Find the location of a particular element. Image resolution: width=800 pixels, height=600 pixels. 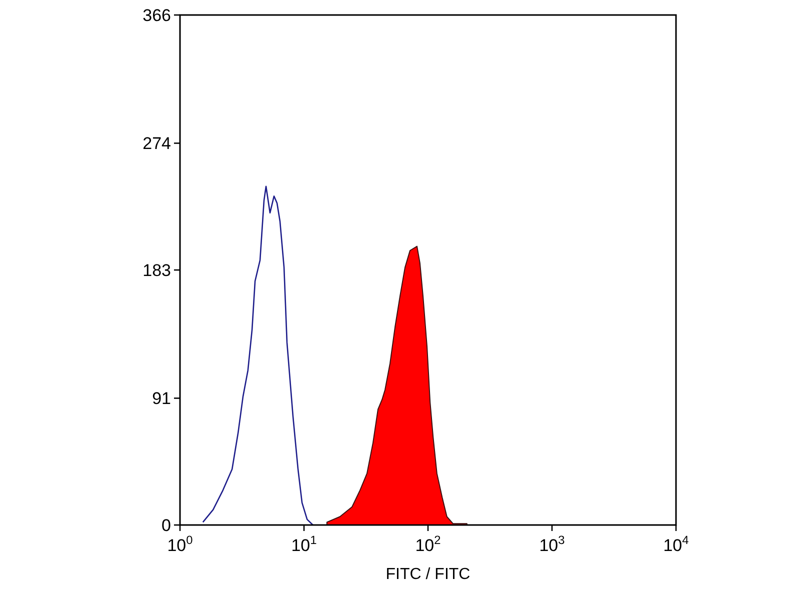

y-tick-label: 274 is located at coordinates (156, 144).